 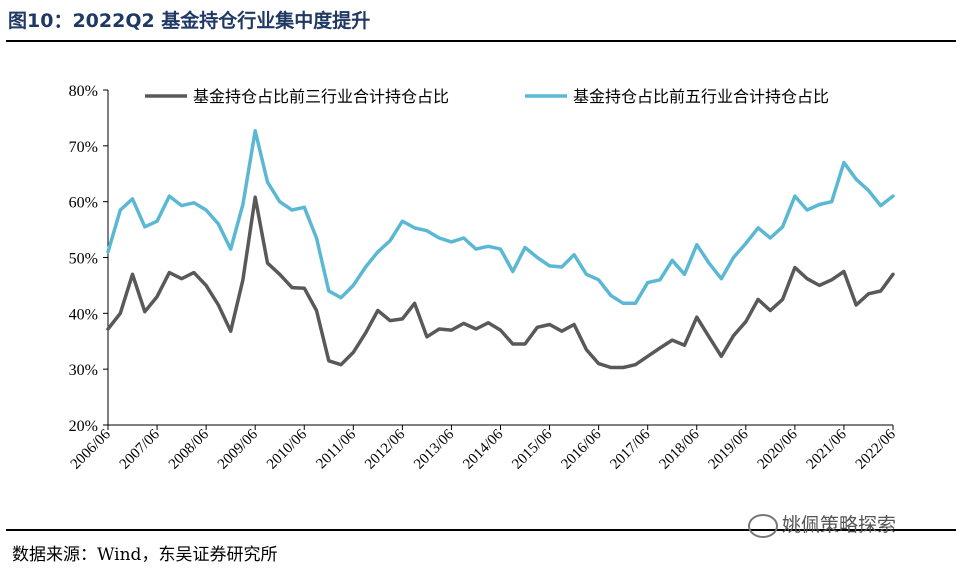 What do you see at coordinates (763, 525) in the screenshot?
I see `wechat-icon` at bounding box center [763, 525].